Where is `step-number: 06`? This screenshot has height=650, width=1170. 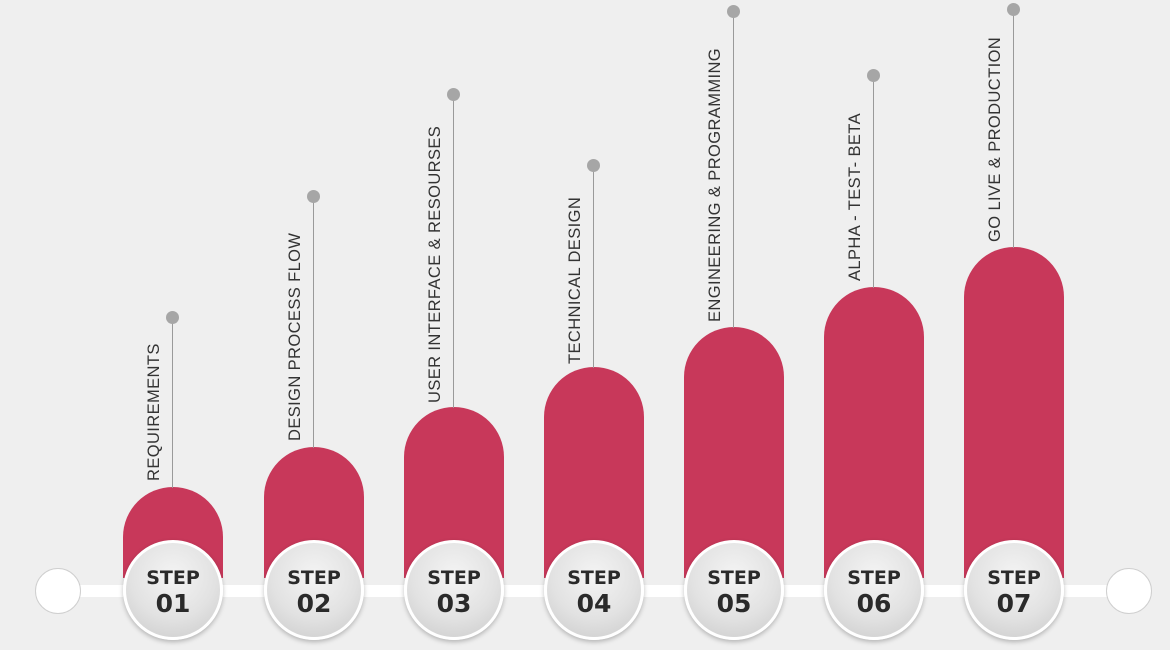 step-number: 06 is located at coordinates (874, 603).